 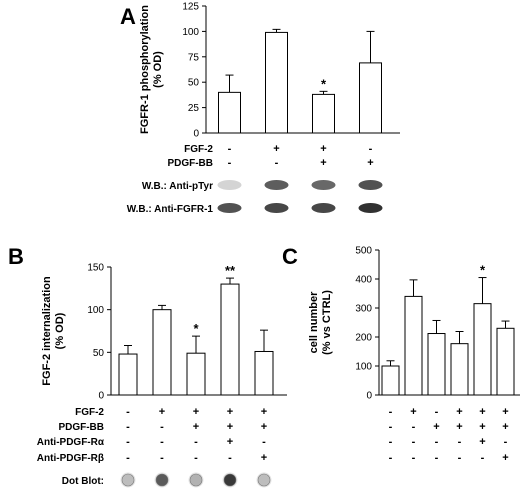 What do you see at coordinates (16, 256) in the screenshot?
I see `panel-b-letter: B` at bounding box center [16, 256].